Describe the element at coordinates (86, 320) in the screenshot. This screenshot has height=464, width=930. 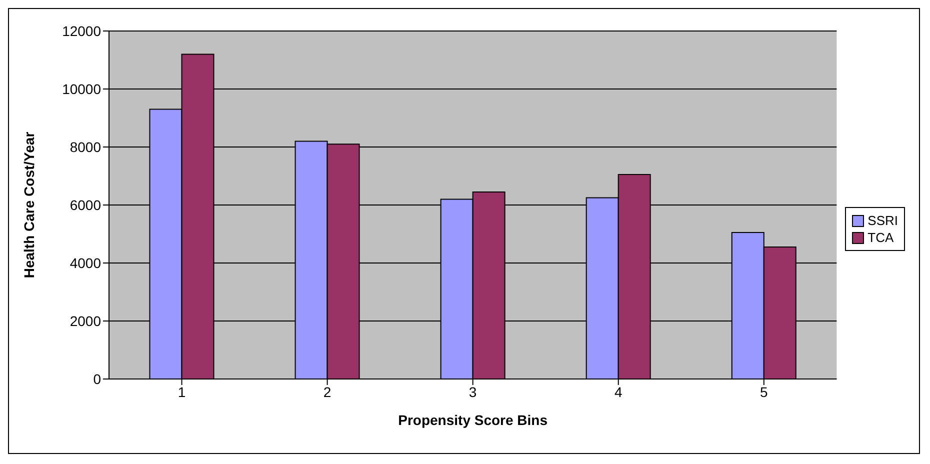
I see `y-tick-label: 2000` at that location.